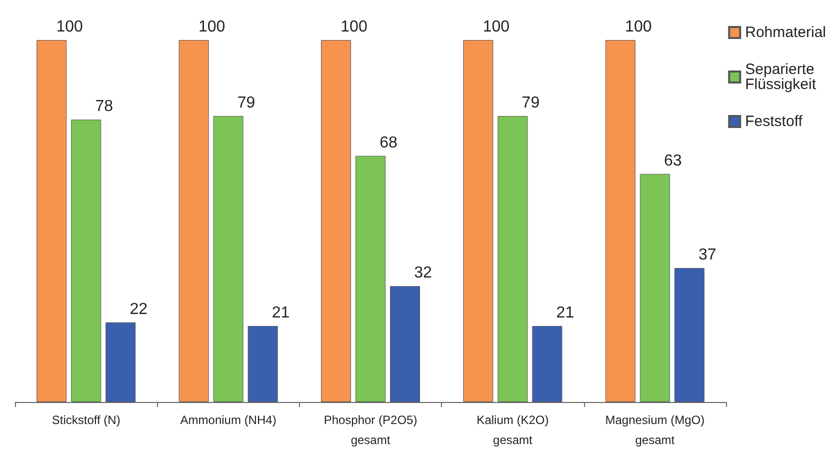 The height and width of the screenshot is (452, 836). What do you see at coordinates (673, 161) in the screenshot?
I see `data-label: 63` at bounding box center [673, 161].